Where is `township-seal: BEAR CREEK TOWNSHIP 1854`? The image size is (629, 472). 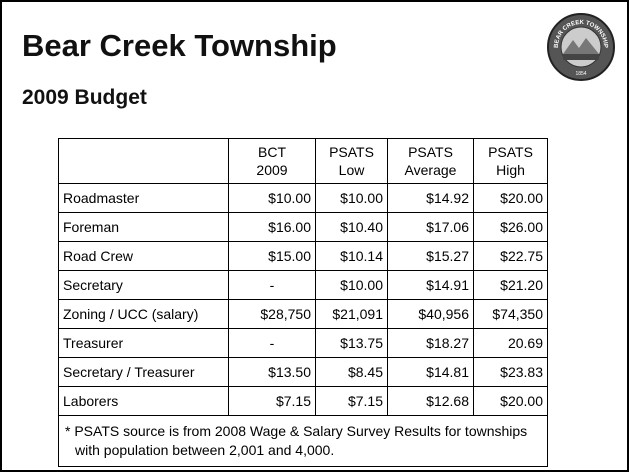
township-seal: BEAR CREEK TOWNSHIP 1854 is located at coordinates (581, 47).